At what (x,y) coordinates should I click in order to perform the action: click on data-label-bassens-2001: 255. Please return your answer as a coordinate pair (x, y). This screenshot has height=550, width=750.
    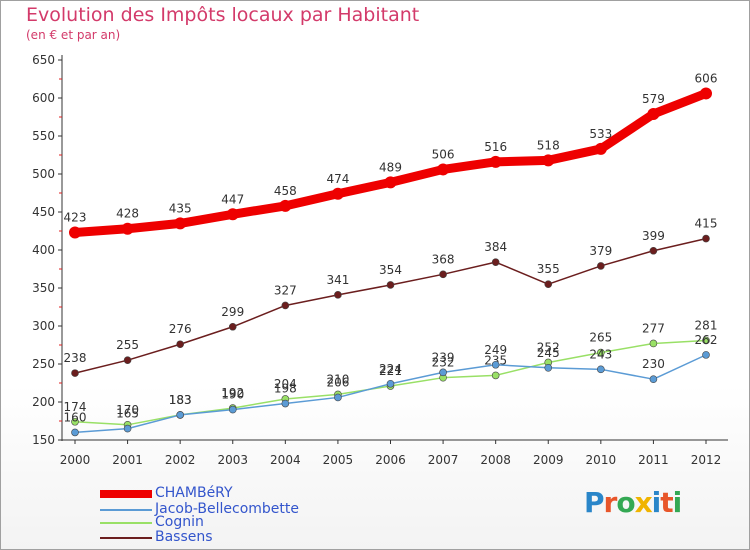
    Looking at the image, I should click on (127, 345).